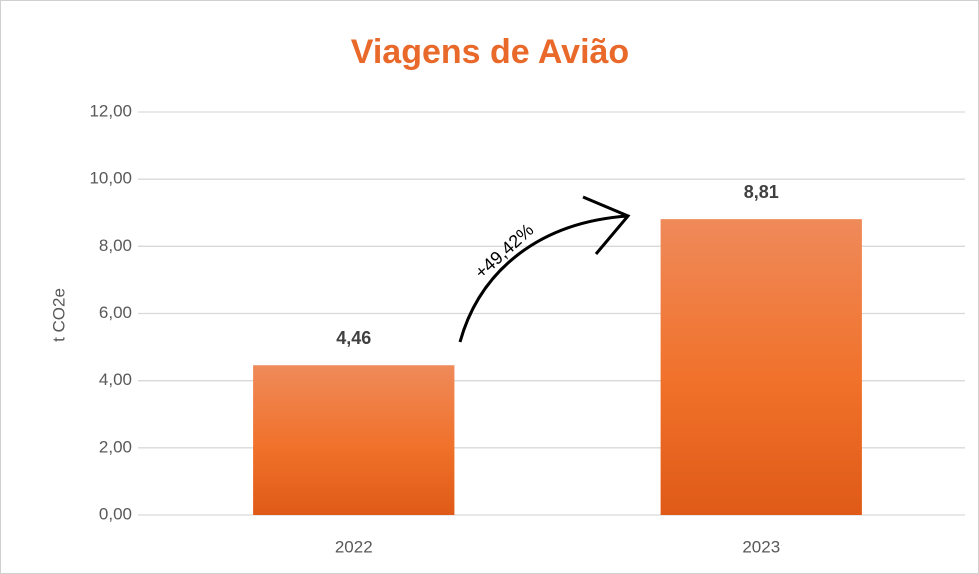 Image resolution: width=979 pixels, height=574 pixels. What do you see at coordinates (761, 192) in the screenshot?
I see `data-label: 8,81` at bounding box center [761, 192].